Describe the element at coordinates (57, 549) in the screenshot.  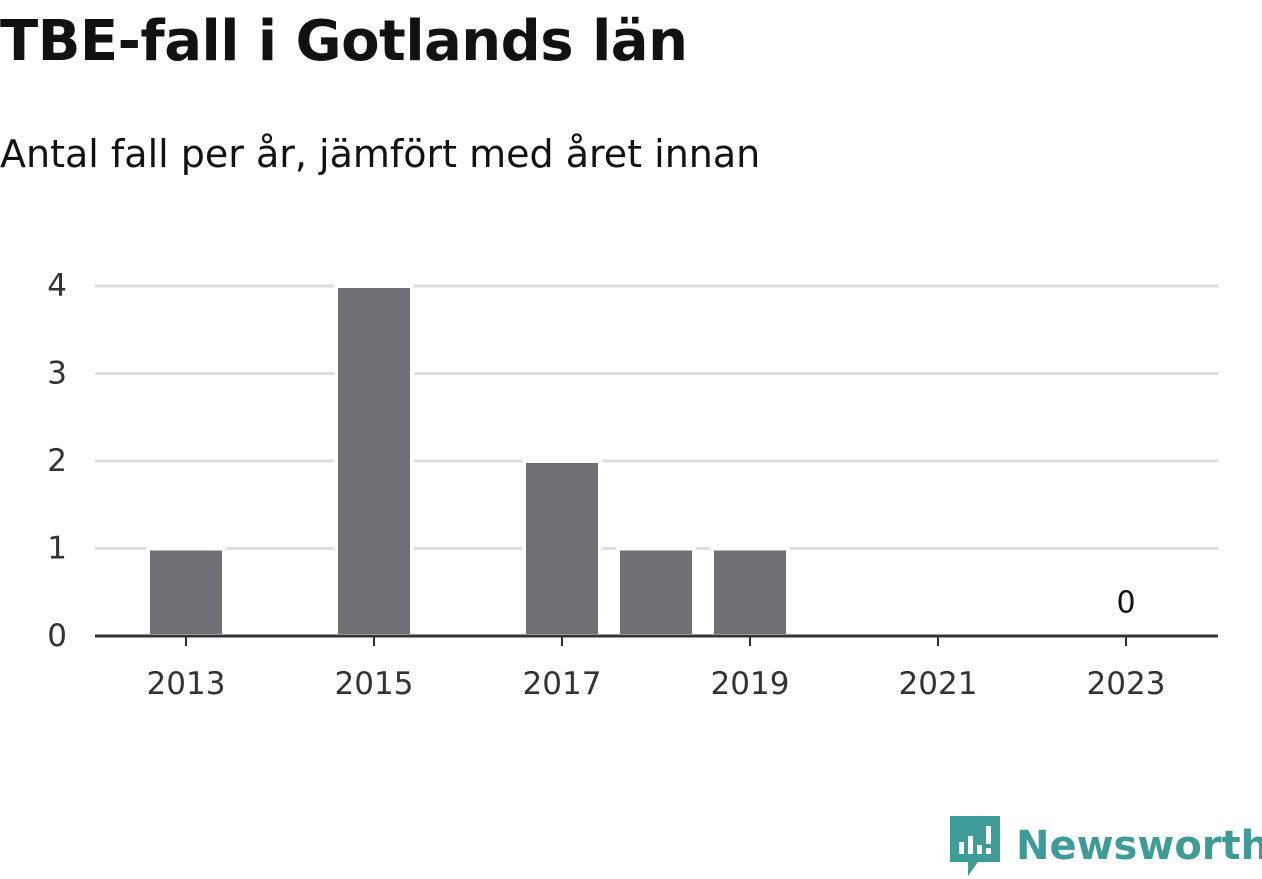
I see `y-tick-label: 1` at that location.